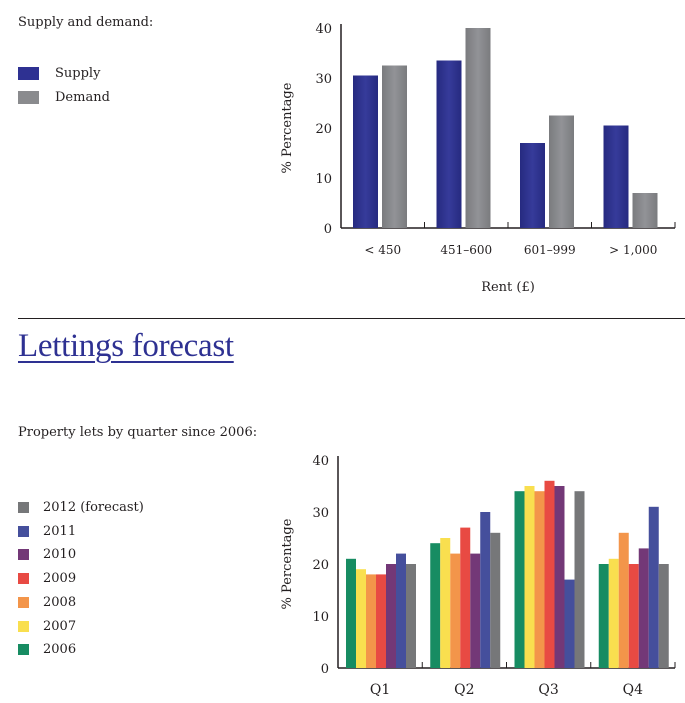 The height and width of the screenshot is (703, 685). I want to click on bar-2012-forecast--q4, so click(663, 616).